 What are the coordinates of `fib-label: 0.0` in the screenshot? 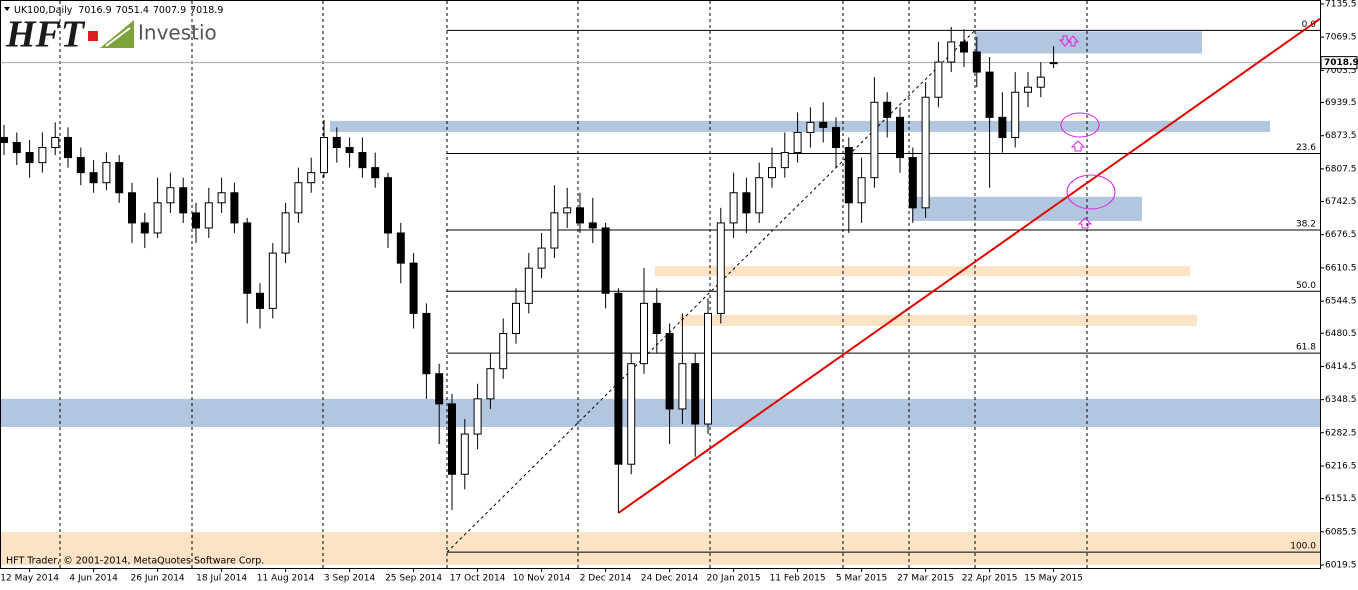 It's located at (1309, 25).